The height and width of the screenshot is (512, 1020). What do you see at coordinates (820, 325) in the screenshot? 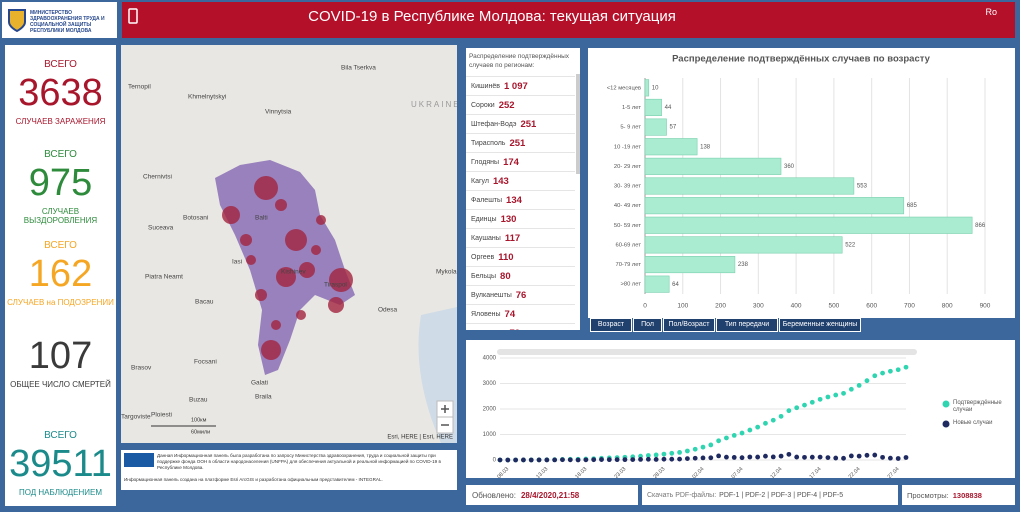
I see `tab-button: Беременные женщины` at bounding box center [820, 325].